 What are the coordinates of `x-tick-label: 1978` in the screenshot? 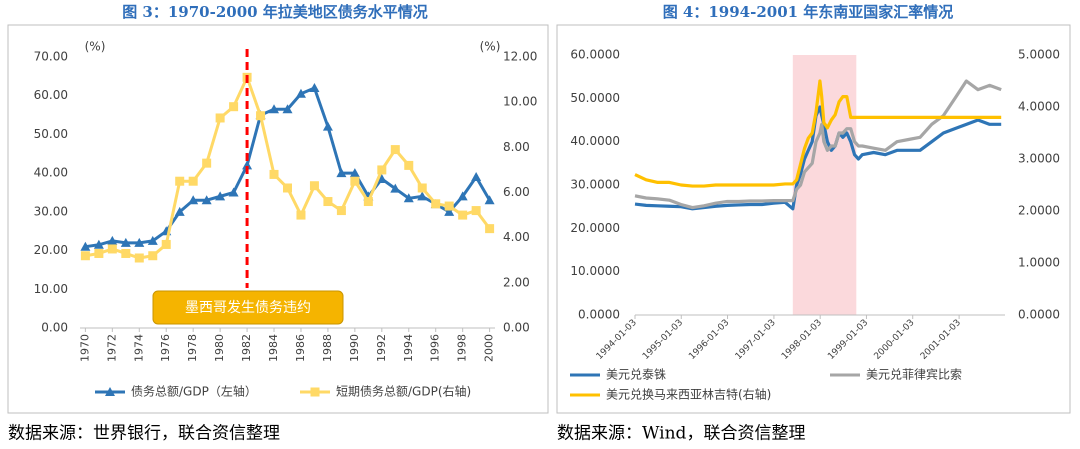 It's located at (192, 348).